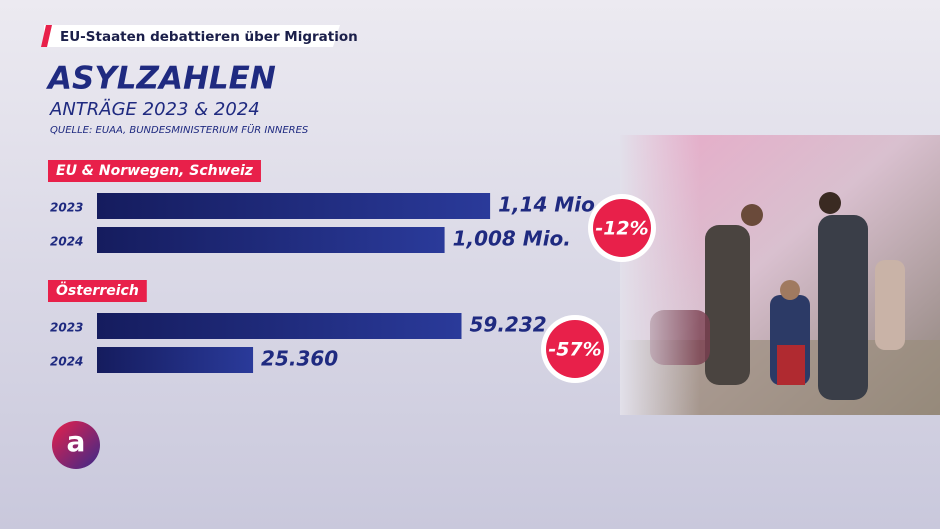  What do you see at coordinates (550, 205) in the screenshot?
I see `value-label: 1,14 Mio.` at bounding box center [550, 205].